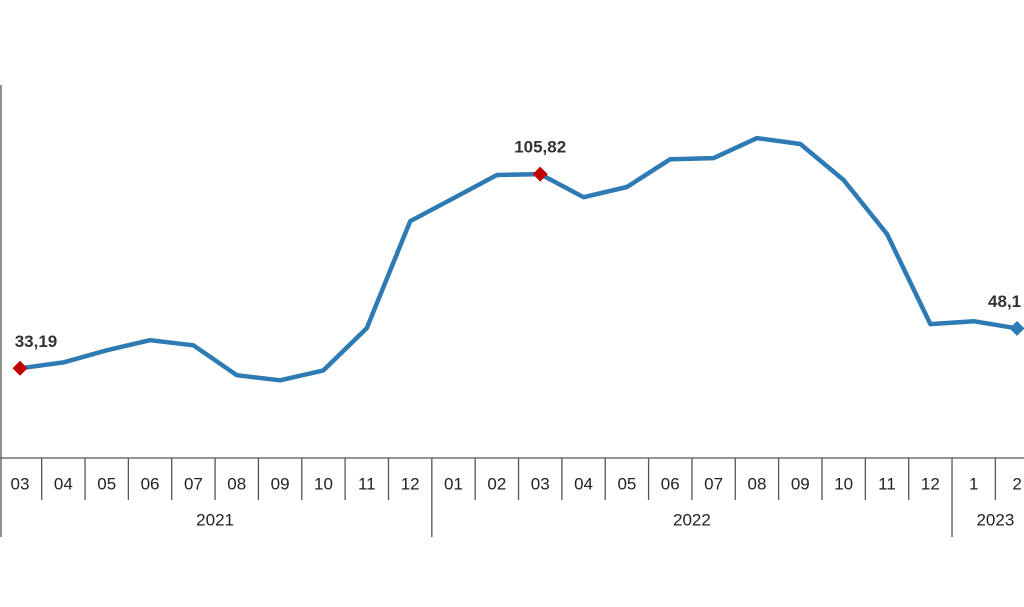 This screenshot has width=1024, height=607. I want to click on year-label: 2021, so click(215, 519).